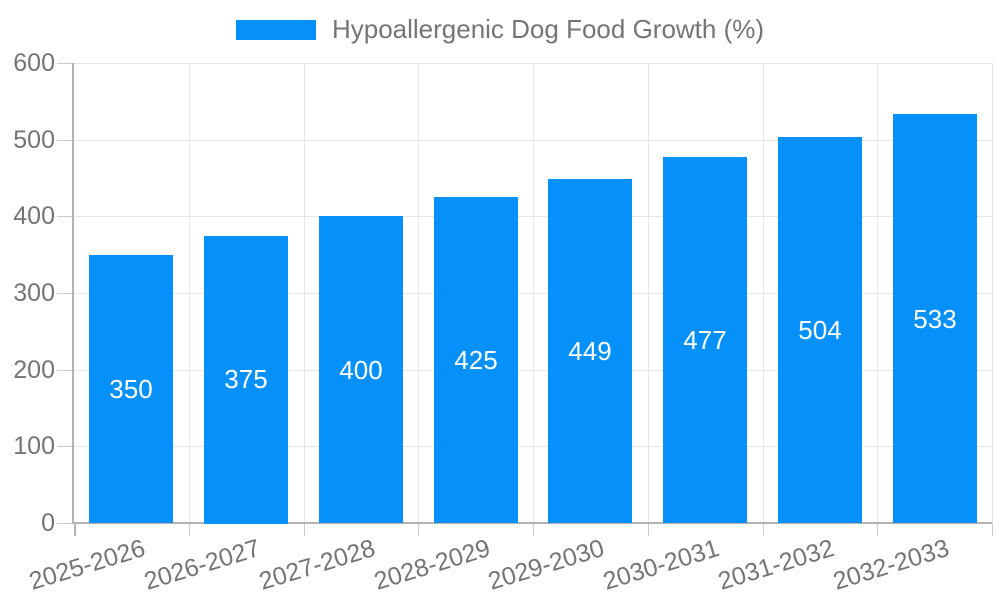  What do you see at coordinates (34, 63) in the screenshot?
I see `y-axis-label-600: 600` at bounding box center [34, 63].